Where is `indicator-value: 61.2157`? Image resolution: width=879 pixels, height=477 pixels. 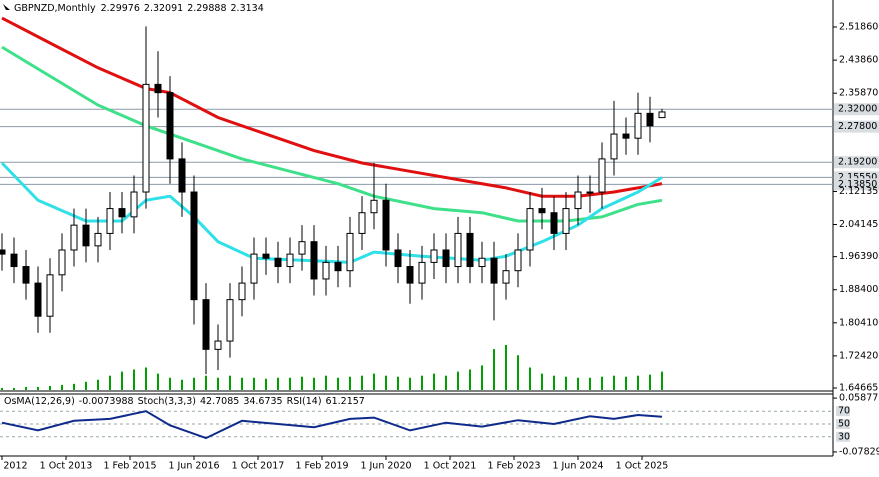 indicator-value: 61.2157 is located at coordinates (345, 401).